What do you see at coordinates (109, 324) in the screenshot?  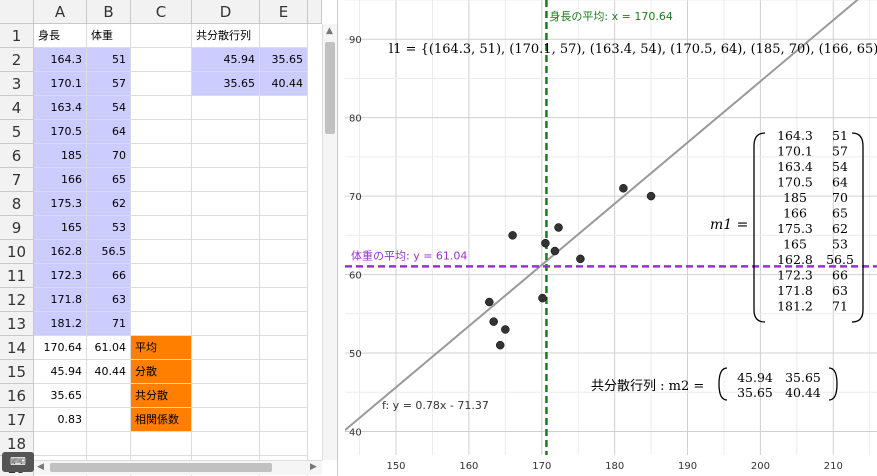 I see `cell-B13: 71` at bounding box center [109, 324].